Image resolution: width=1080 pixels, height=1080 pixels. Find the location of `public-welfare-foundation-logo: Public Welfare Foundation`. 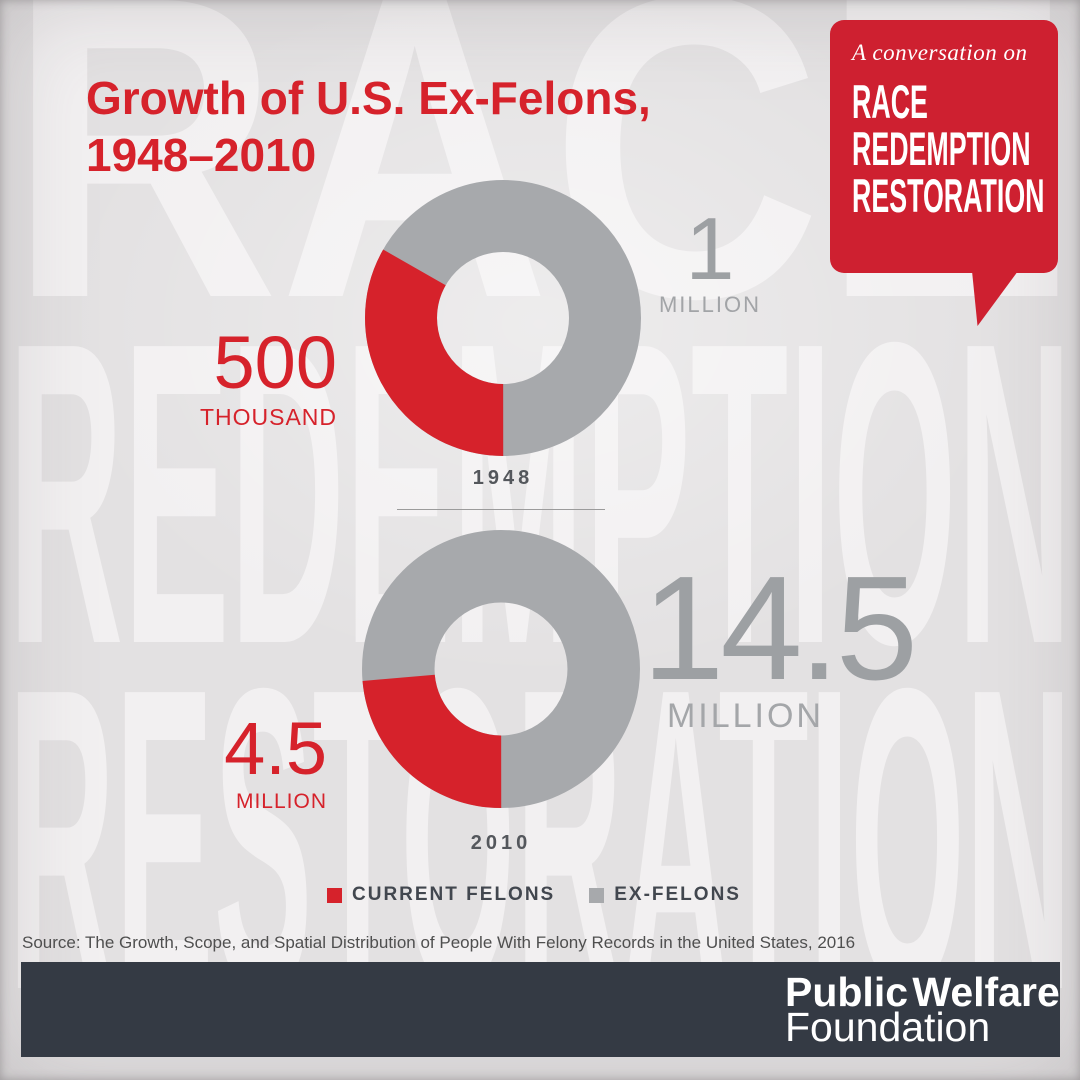

public-welfare-foundation-logo: Public Welfare Foundation is located at coordinates (922, 1009).